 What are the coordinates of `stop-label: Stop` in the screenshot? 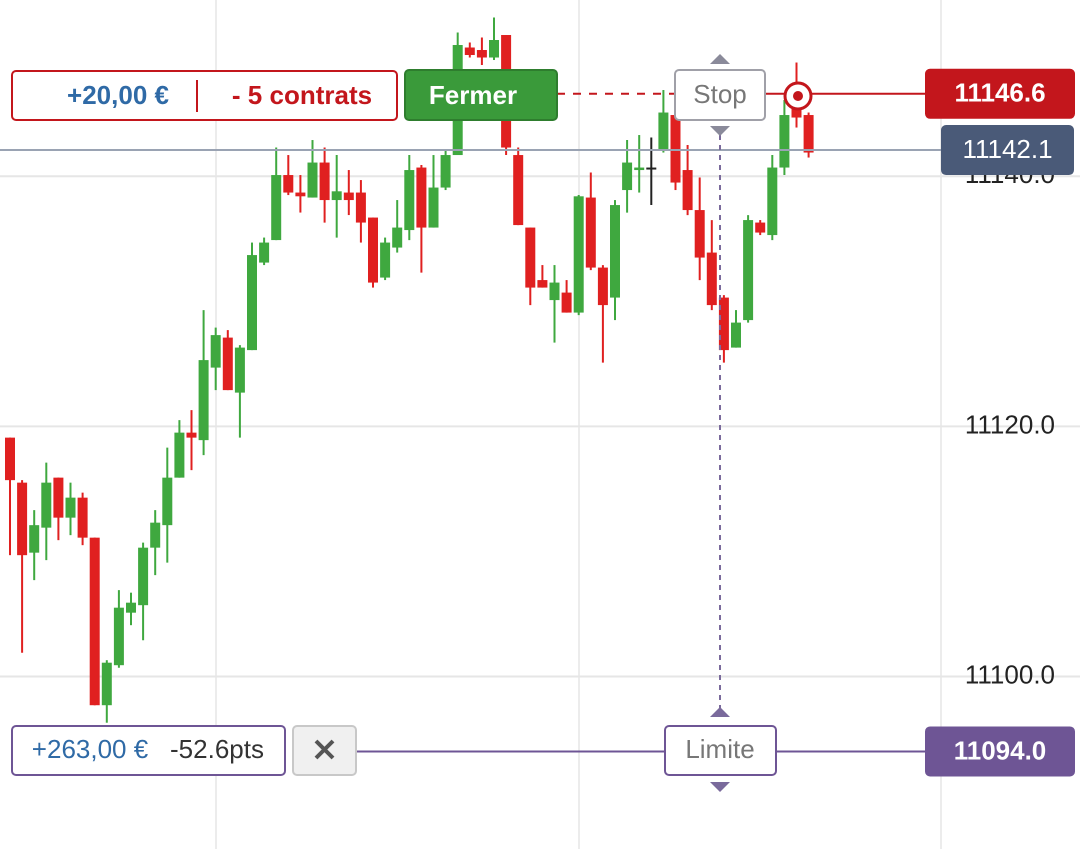 It's located at (720, 94).